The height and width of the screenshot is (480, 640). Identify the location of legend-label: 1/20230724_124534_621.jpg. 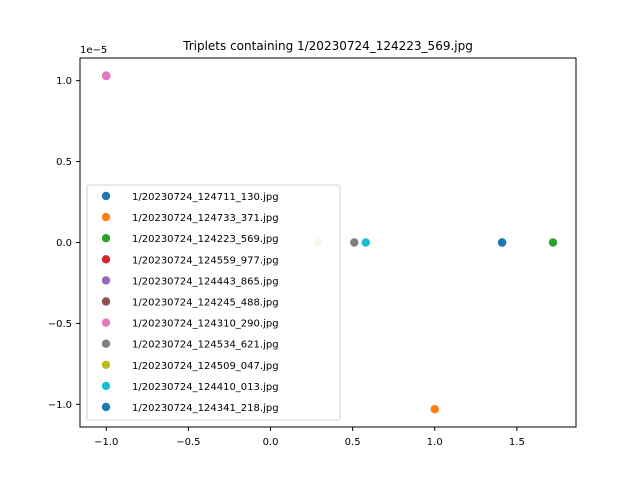
(205, 345).